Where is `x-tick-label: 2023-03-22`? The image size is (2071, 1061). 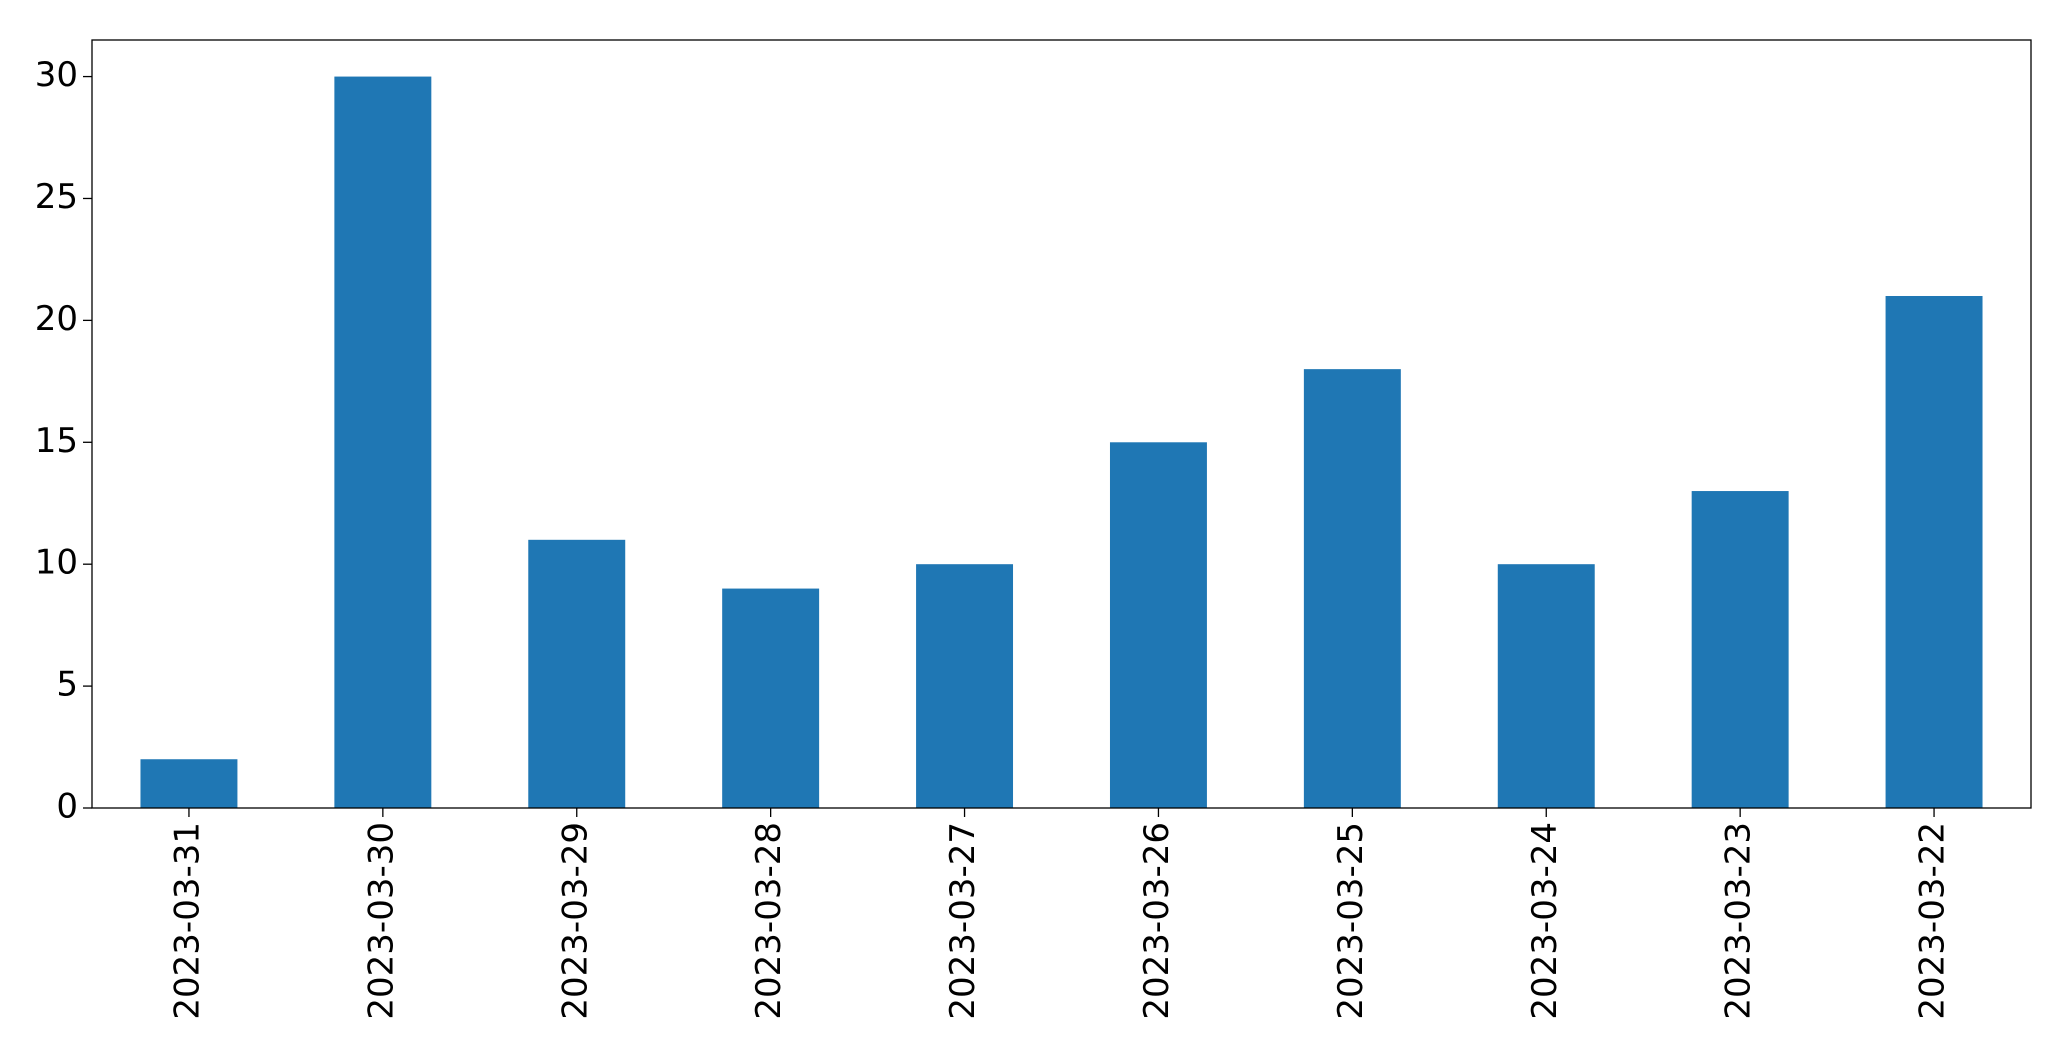 x-tick-label: 2023-03-22 is located at coordinates (1933, 921).